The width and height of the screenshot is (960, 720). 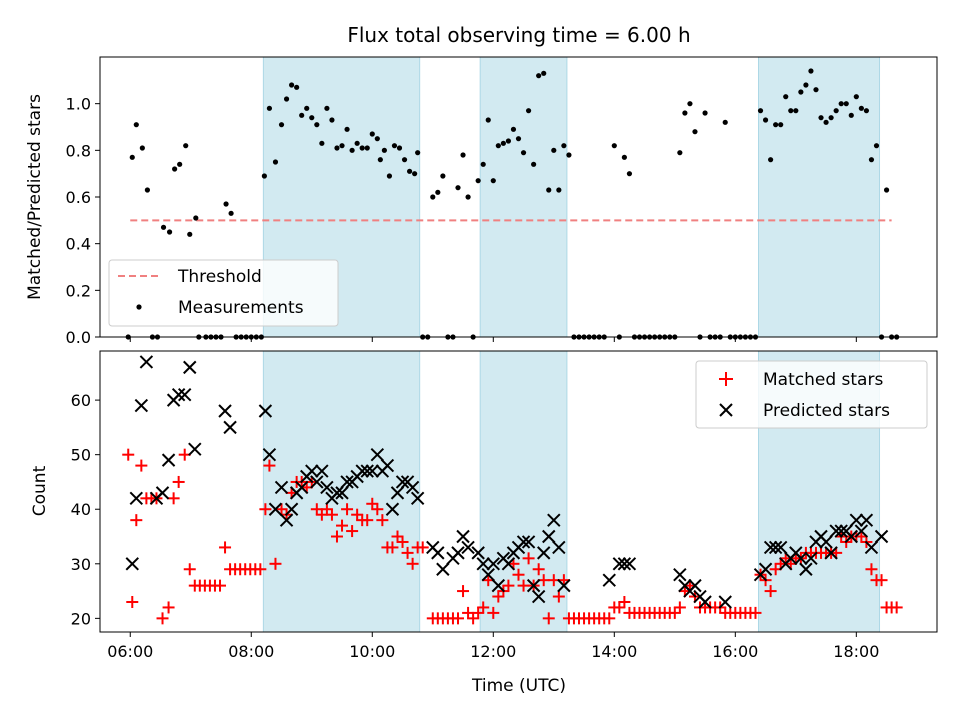 What do you see at coordinates (78, 104) in the screenshot?
I see `top-y-tick-label: 1.0` at bounding box center [78, 104].